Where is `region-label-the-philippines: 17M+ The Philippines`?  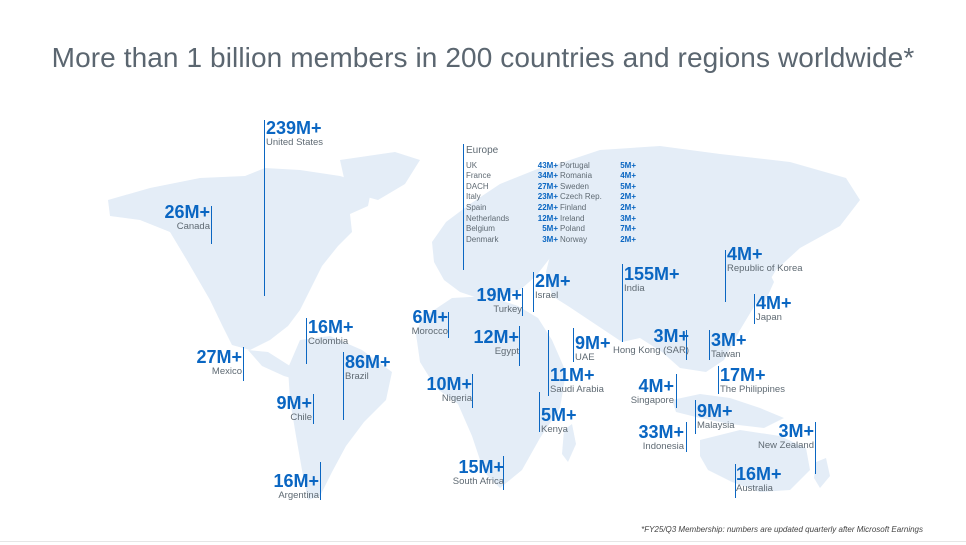
region-label-the-philippines: 17M+ The Philippines is located at coordinates (752, 380).